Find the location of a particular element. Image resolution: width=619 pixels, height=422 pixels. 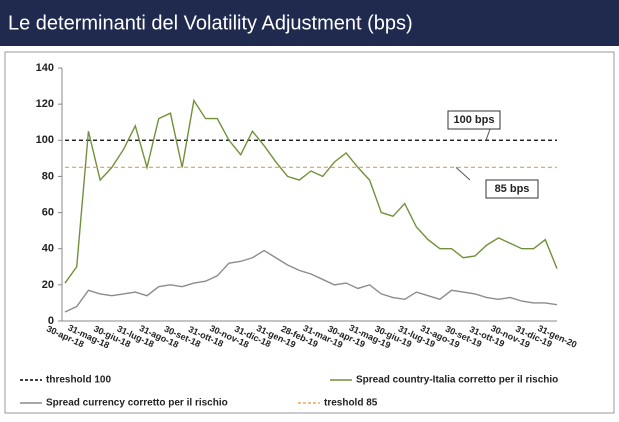

y-tick-label: 0 is located at coordinates (51, 321).